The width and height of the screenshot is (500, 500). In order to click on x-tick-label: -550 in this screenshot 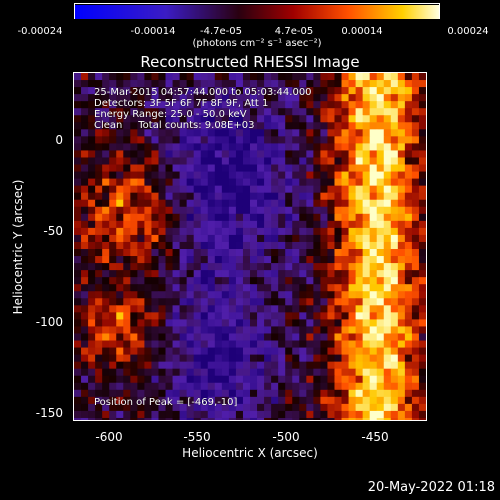, I will do `click(197, 437)`.